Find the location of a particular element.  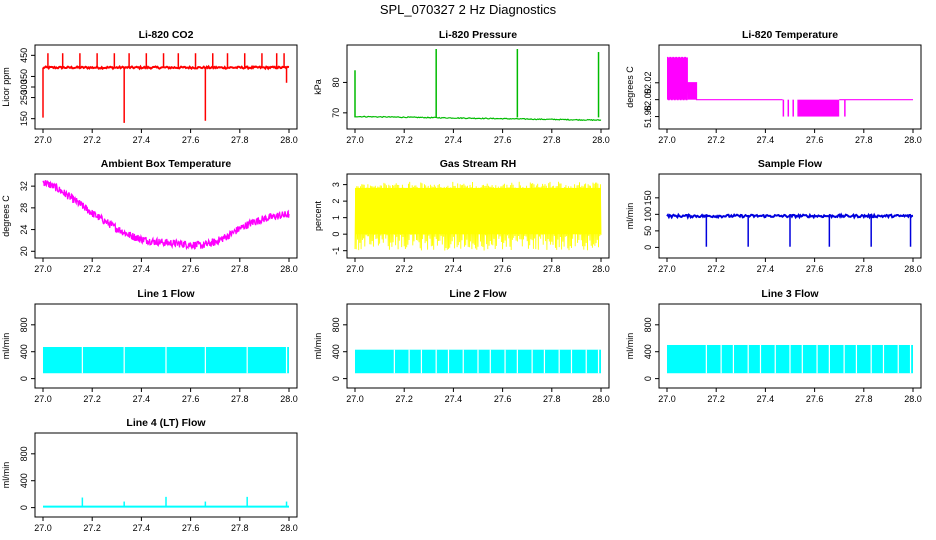

y-axis-label: Licor ppm is located at coordinates (6, 87).